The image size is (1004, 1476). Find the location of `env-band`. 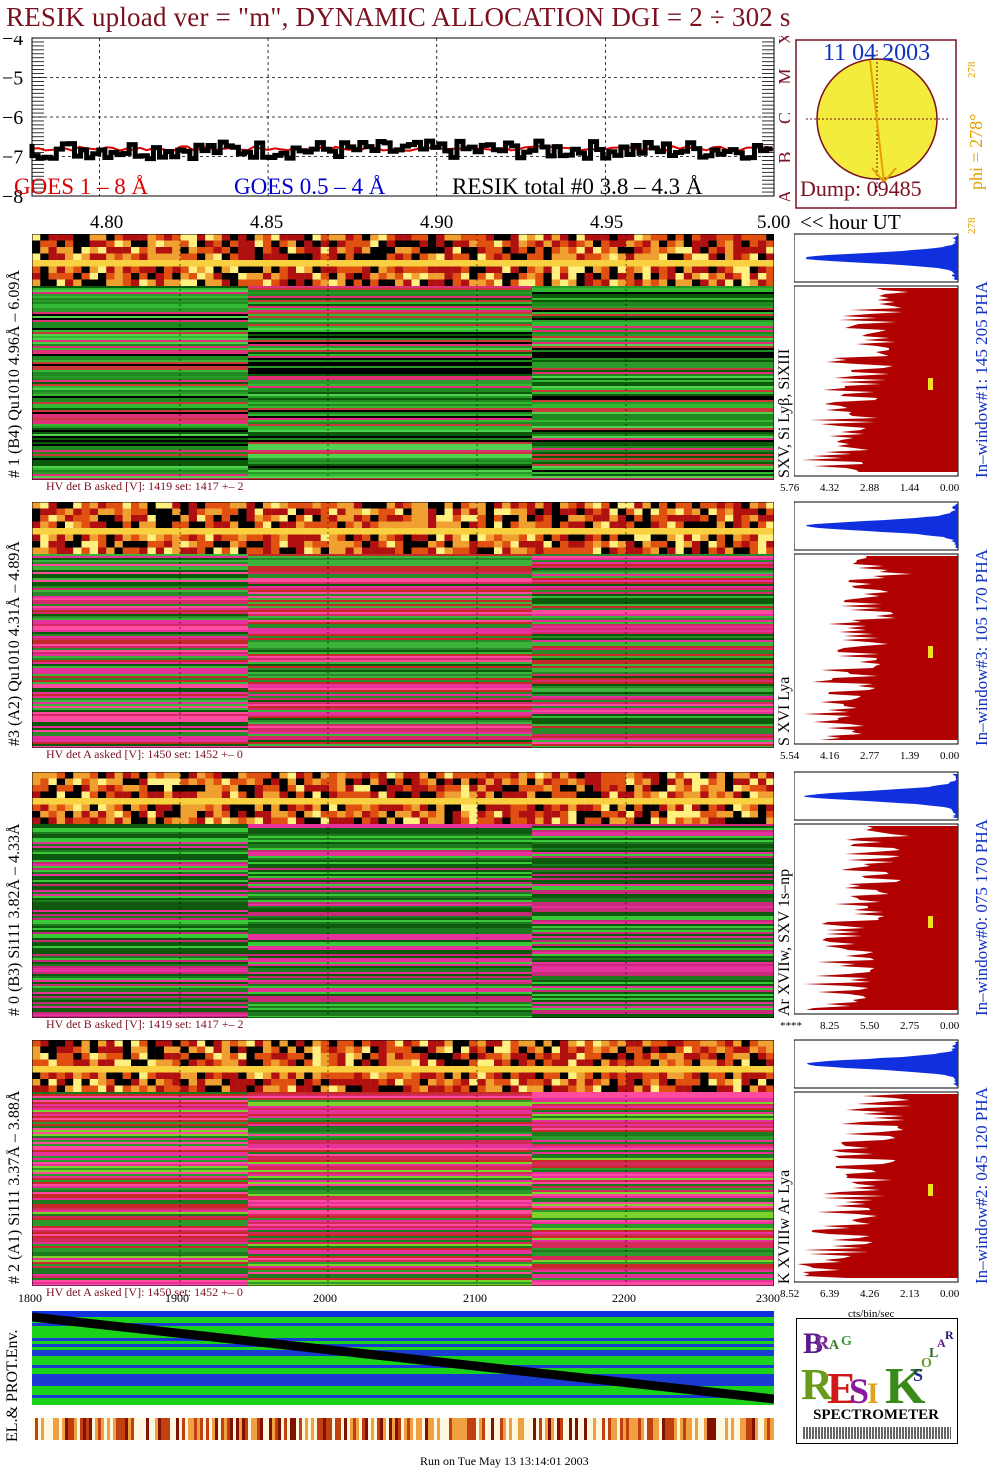

env-band is located at coordinates (403, 1405).